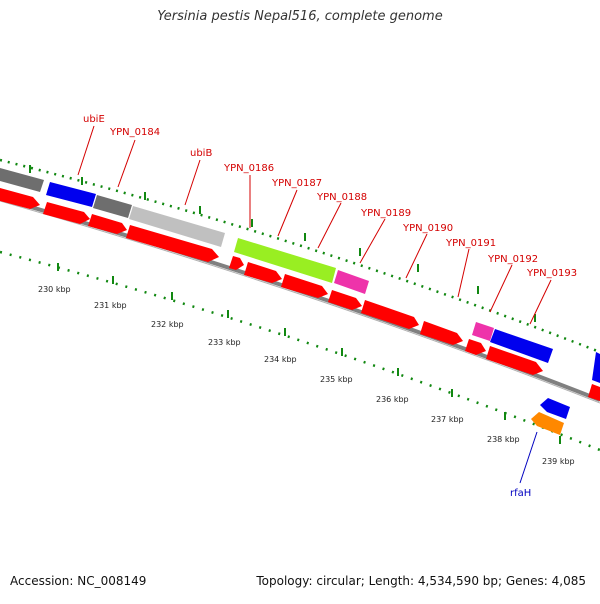  What do you see at coordinates (528, 457) in the screenshot?
I see `label-leader-line-bottom` at bounding box center [528, 457].